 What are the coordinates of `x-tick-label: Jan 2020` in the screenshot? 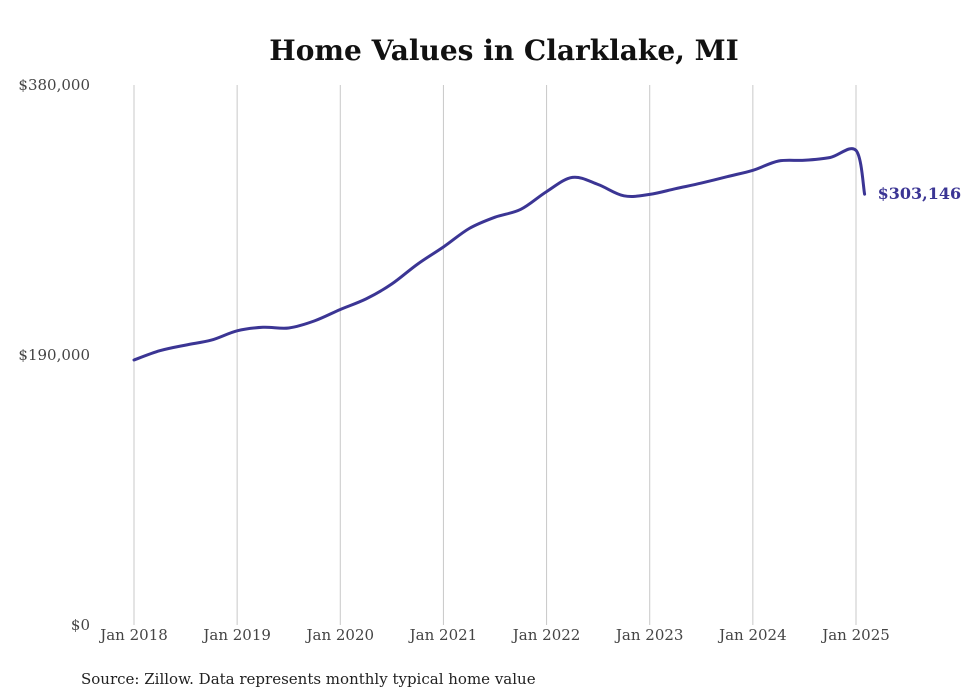 It's located at (340, 635).